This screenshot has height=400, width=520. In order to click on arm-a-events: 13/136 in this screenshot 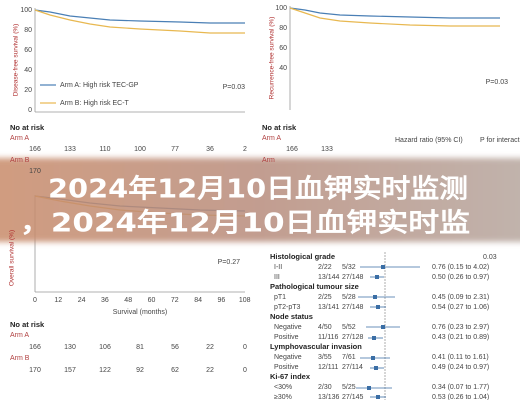, I will do `click(329, 397)`.